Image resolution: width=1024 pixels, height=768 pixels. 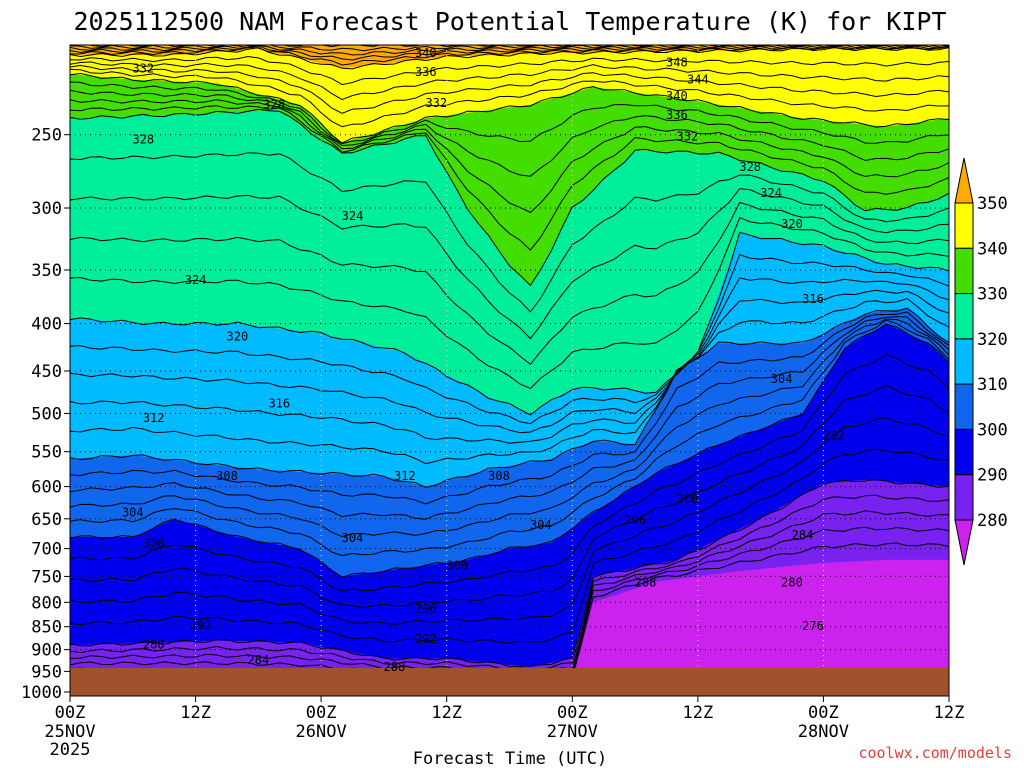 What do you see at coordinates (964, 180) in the screenshot?
I see `colorbar-max-triangle` at bounding box center [964, 180].